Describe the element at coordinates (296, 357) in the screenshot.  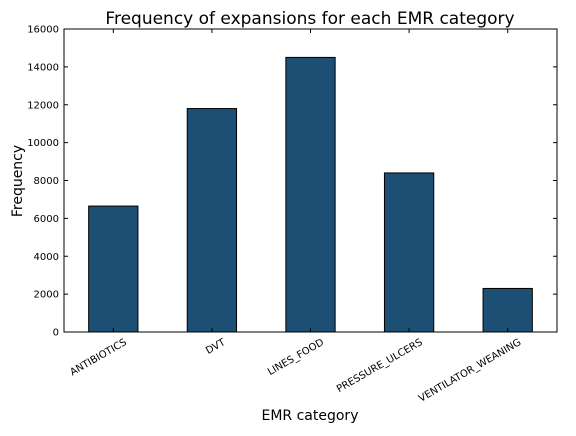
I see `x-tick-label: LINES_FOOD` at that location.